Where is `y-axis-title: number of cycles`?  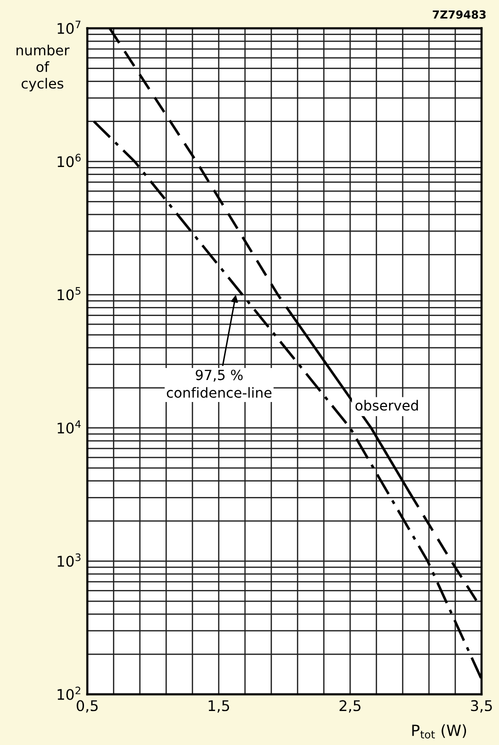 y-axis-title: number of cycles is located at coordinates (43, 68).